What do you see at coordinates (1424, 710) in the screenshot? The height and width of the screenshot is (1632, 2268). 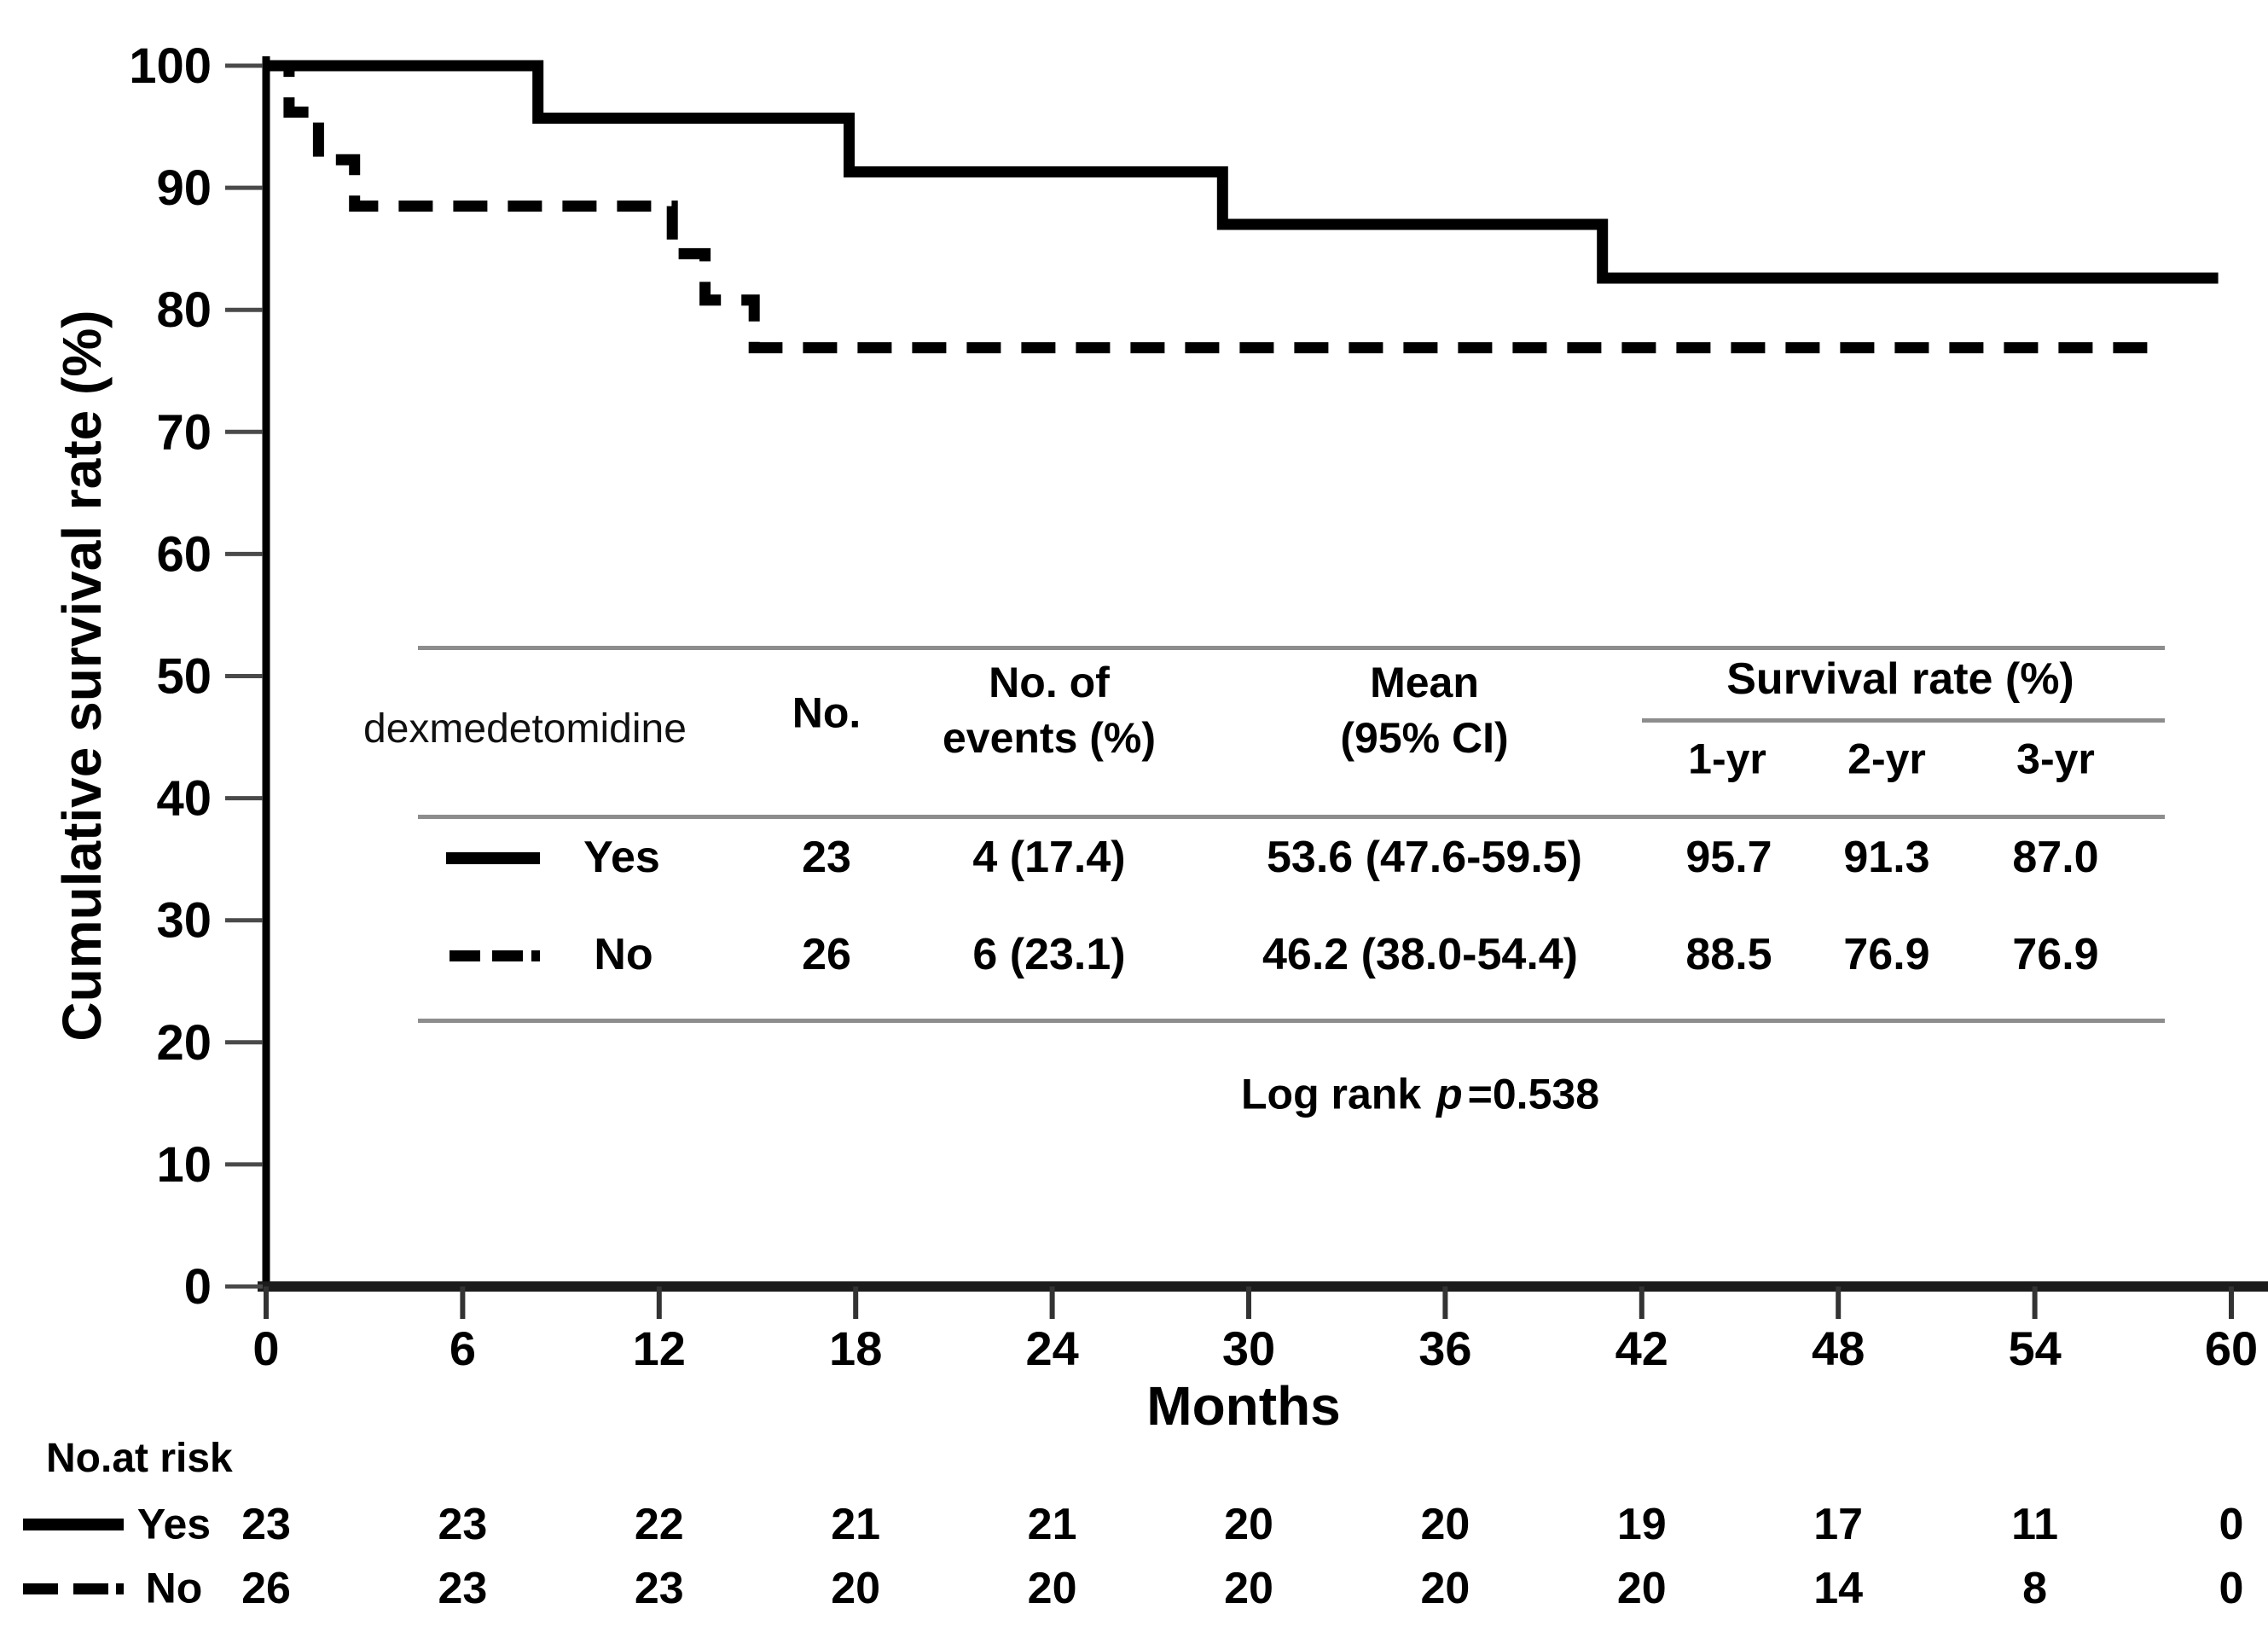 I see `col-header-mean: Mean (95% CI)` at bounding box center [1424, 710].